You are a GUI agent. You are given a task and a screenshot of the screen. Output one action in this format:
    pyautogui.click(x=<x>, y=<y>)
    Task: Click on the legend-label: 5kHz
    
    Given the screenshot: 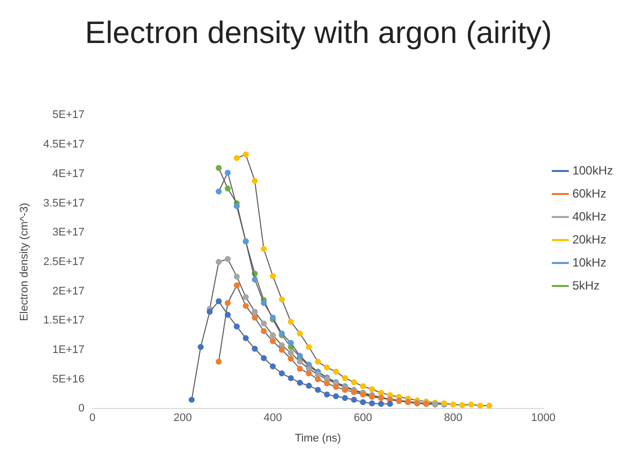 What is the action you would take?
    pyautogui.click(x=586, y=285)
    